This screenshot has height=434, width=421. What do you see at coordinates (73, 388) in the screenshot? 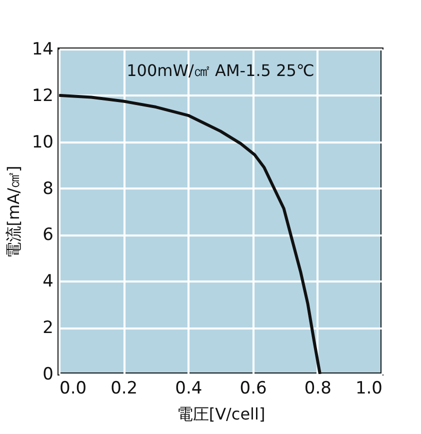
I see `x-tick-label: 0.0` at bounding box center [73, 388].